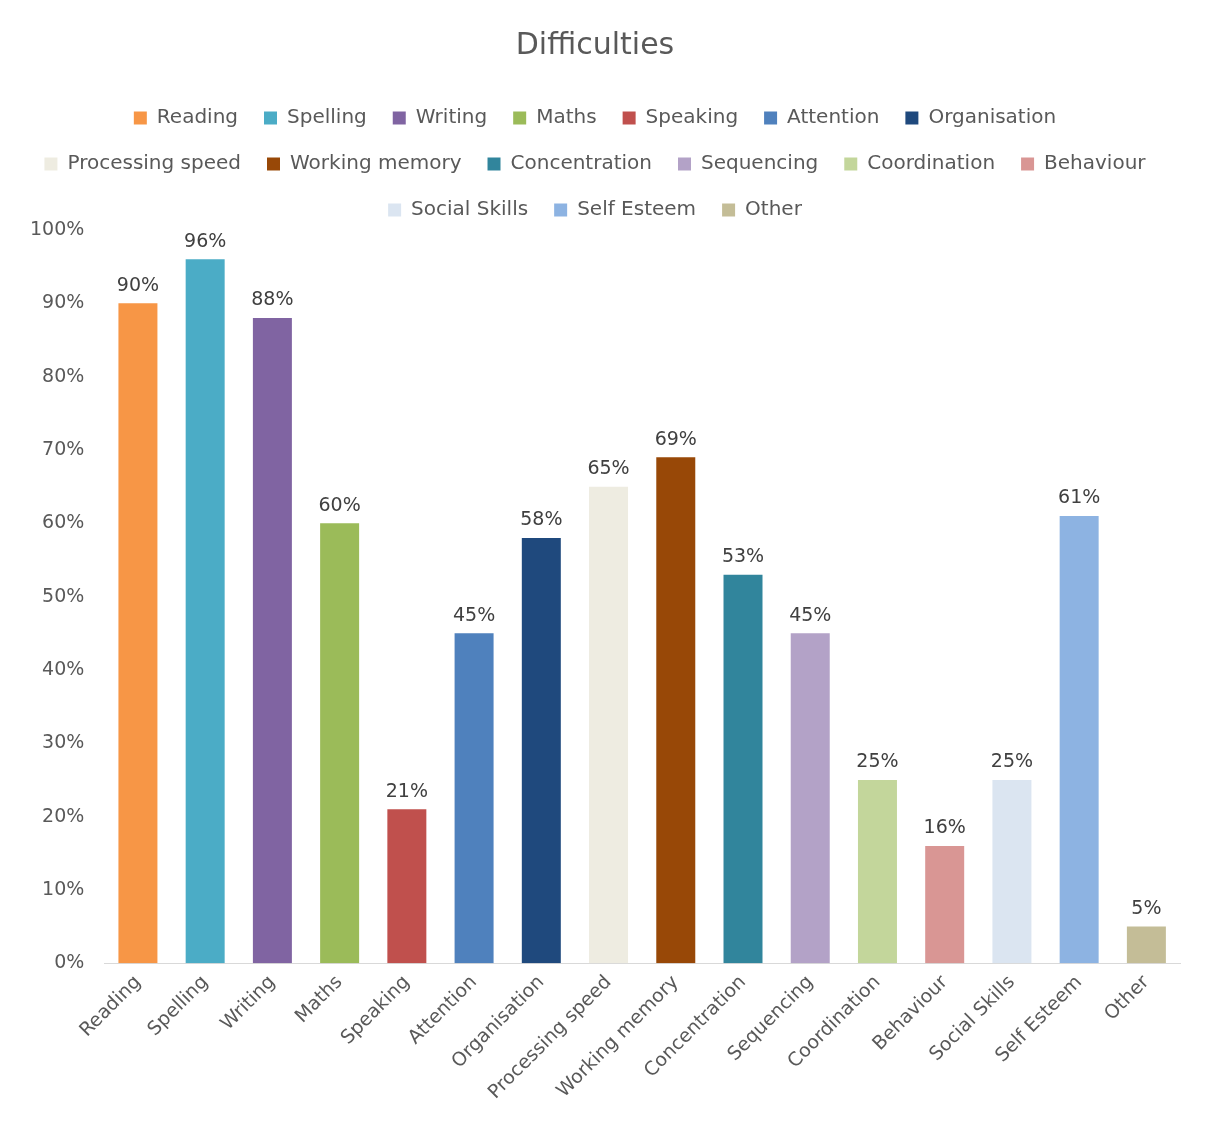  I want to click on legend-label: Social Skills, so click(470, 208).